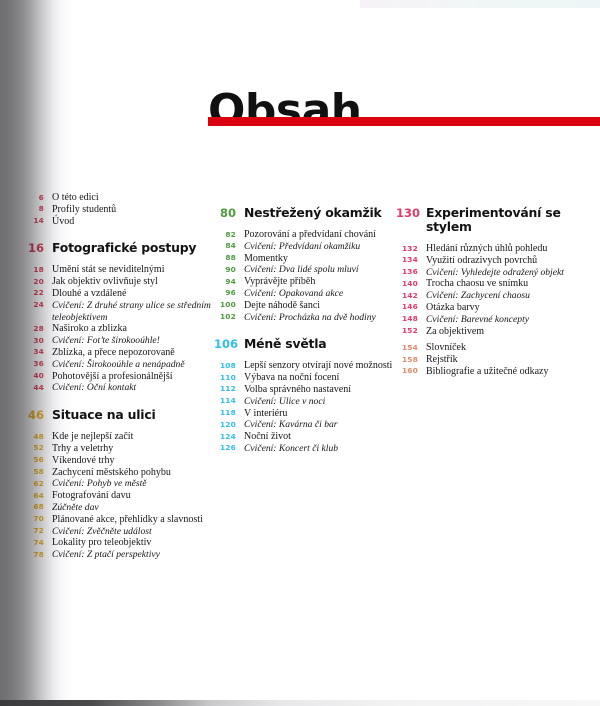 The height and width of the screenshot is (706, 600). I want to click on toc-entry: 100 Dejte náhodě šanci, so click(304, 306).